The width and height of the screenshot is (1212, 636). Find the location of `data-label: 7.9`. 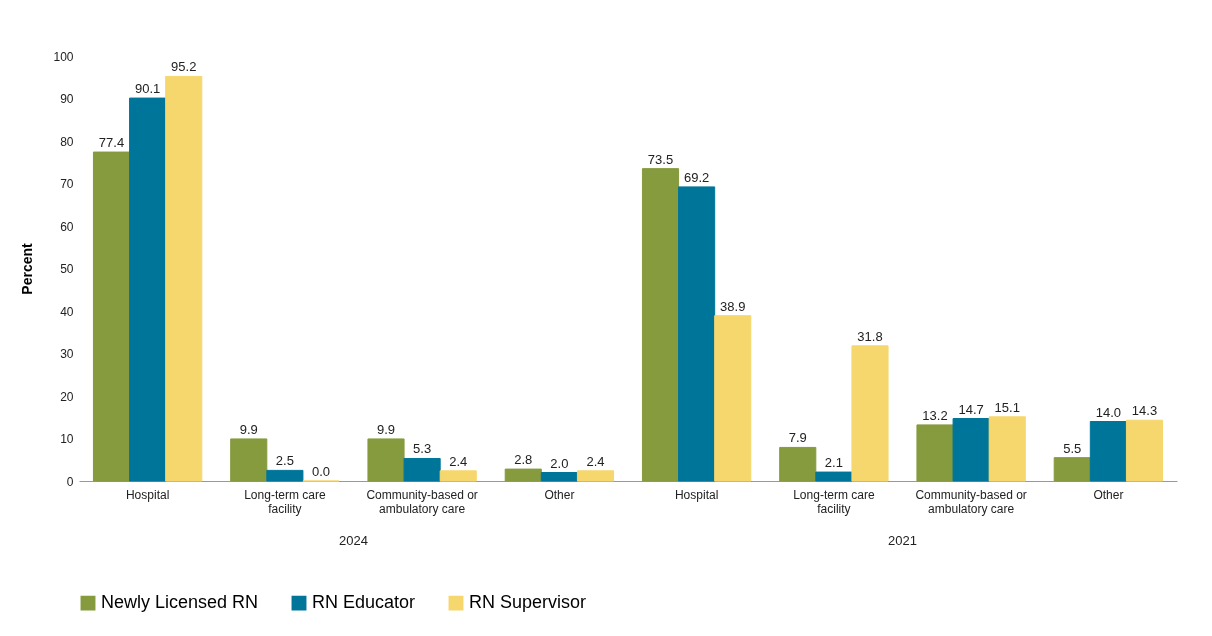

data-label: 7.9 is located at coordinates (797, 438).